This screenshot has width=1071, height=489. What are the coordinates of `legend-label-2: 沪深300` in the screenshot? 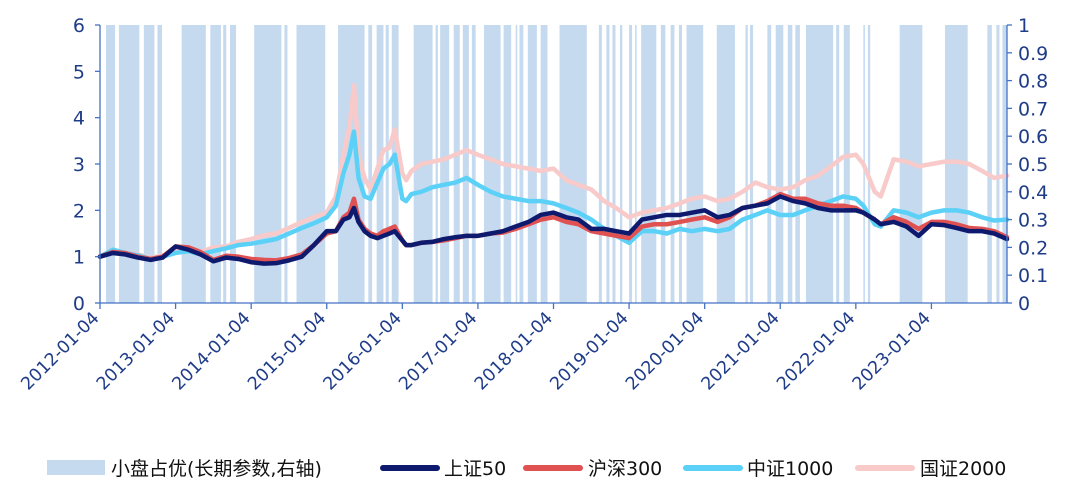 It's located at (625, 469).